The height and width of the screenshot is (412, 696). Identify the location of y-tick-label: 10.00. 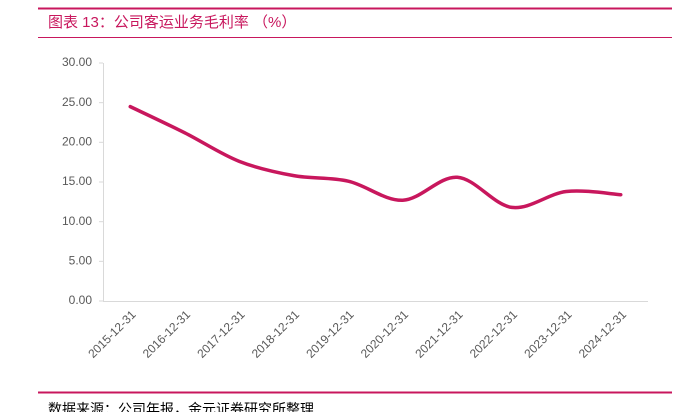
(77, 221).